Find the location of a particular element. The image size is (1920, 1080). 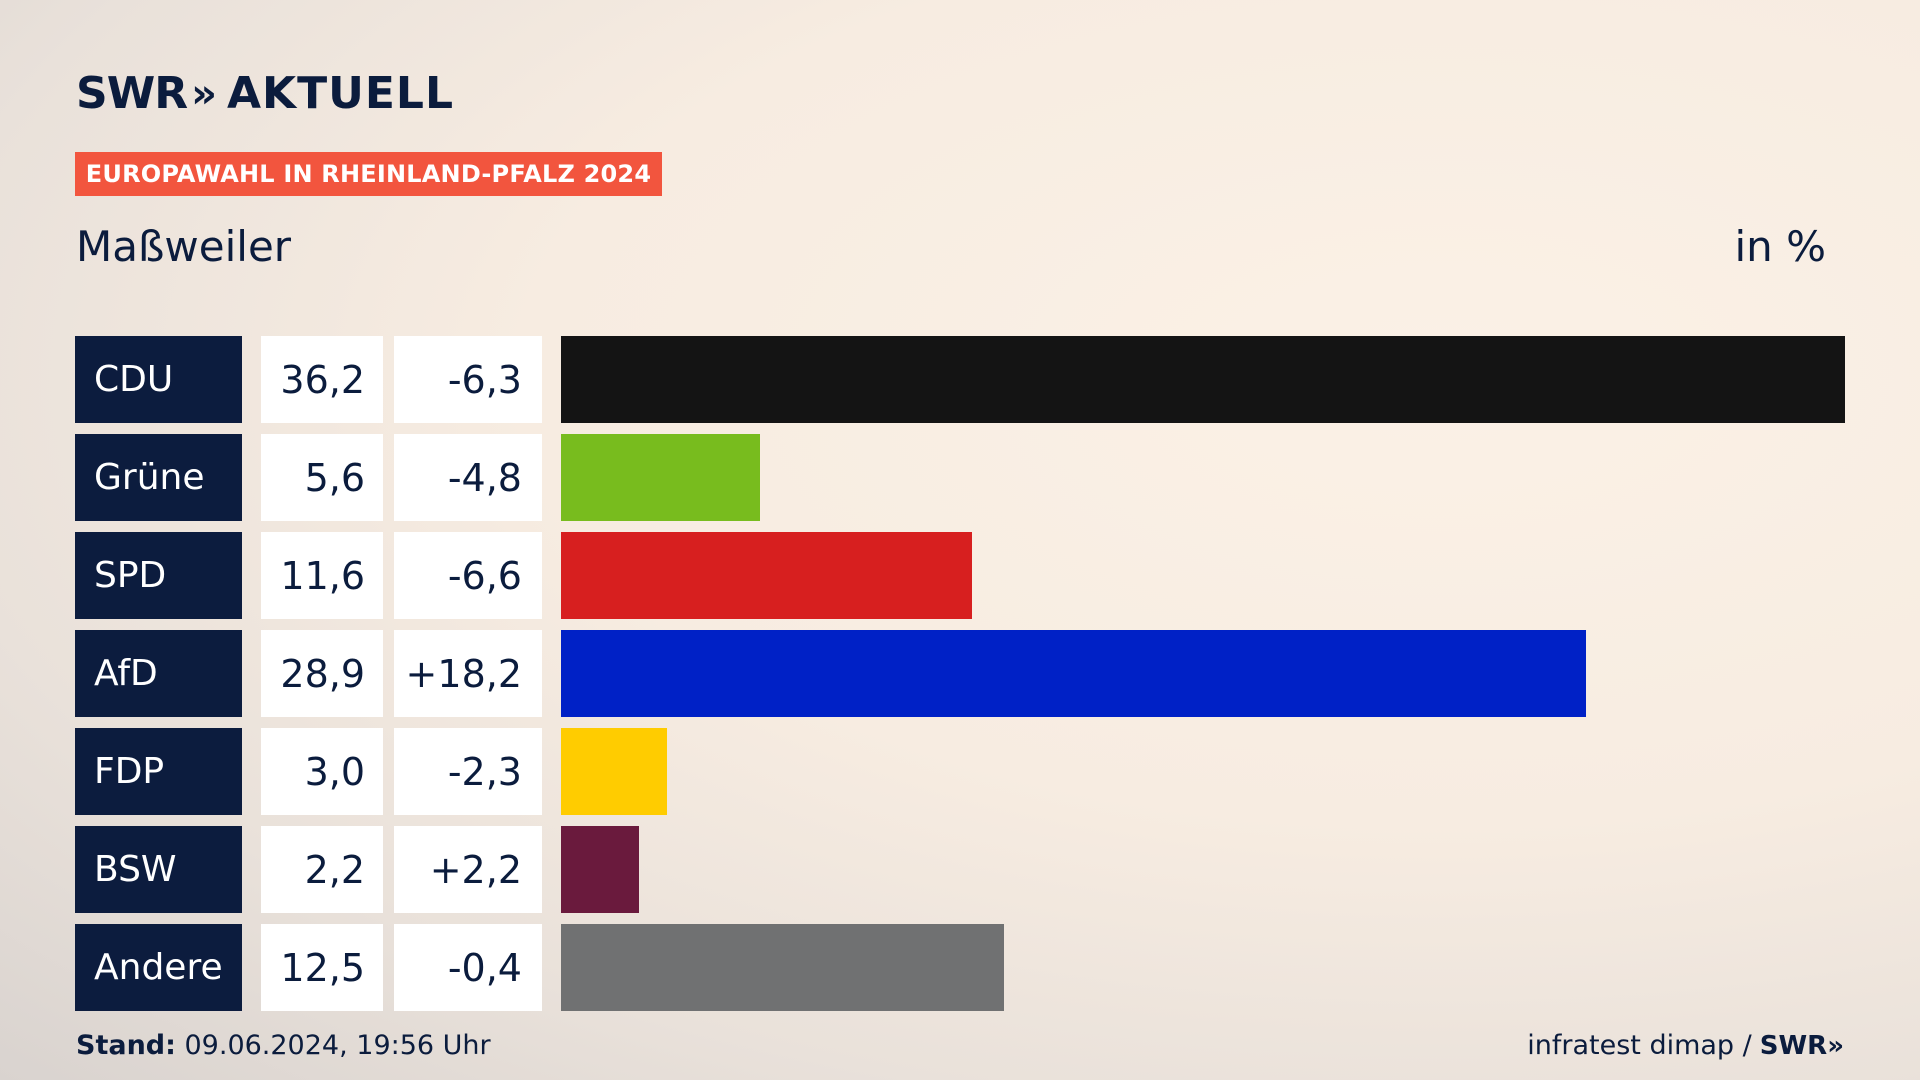

party-change: -6,6 is located at coordinates (468, 575).